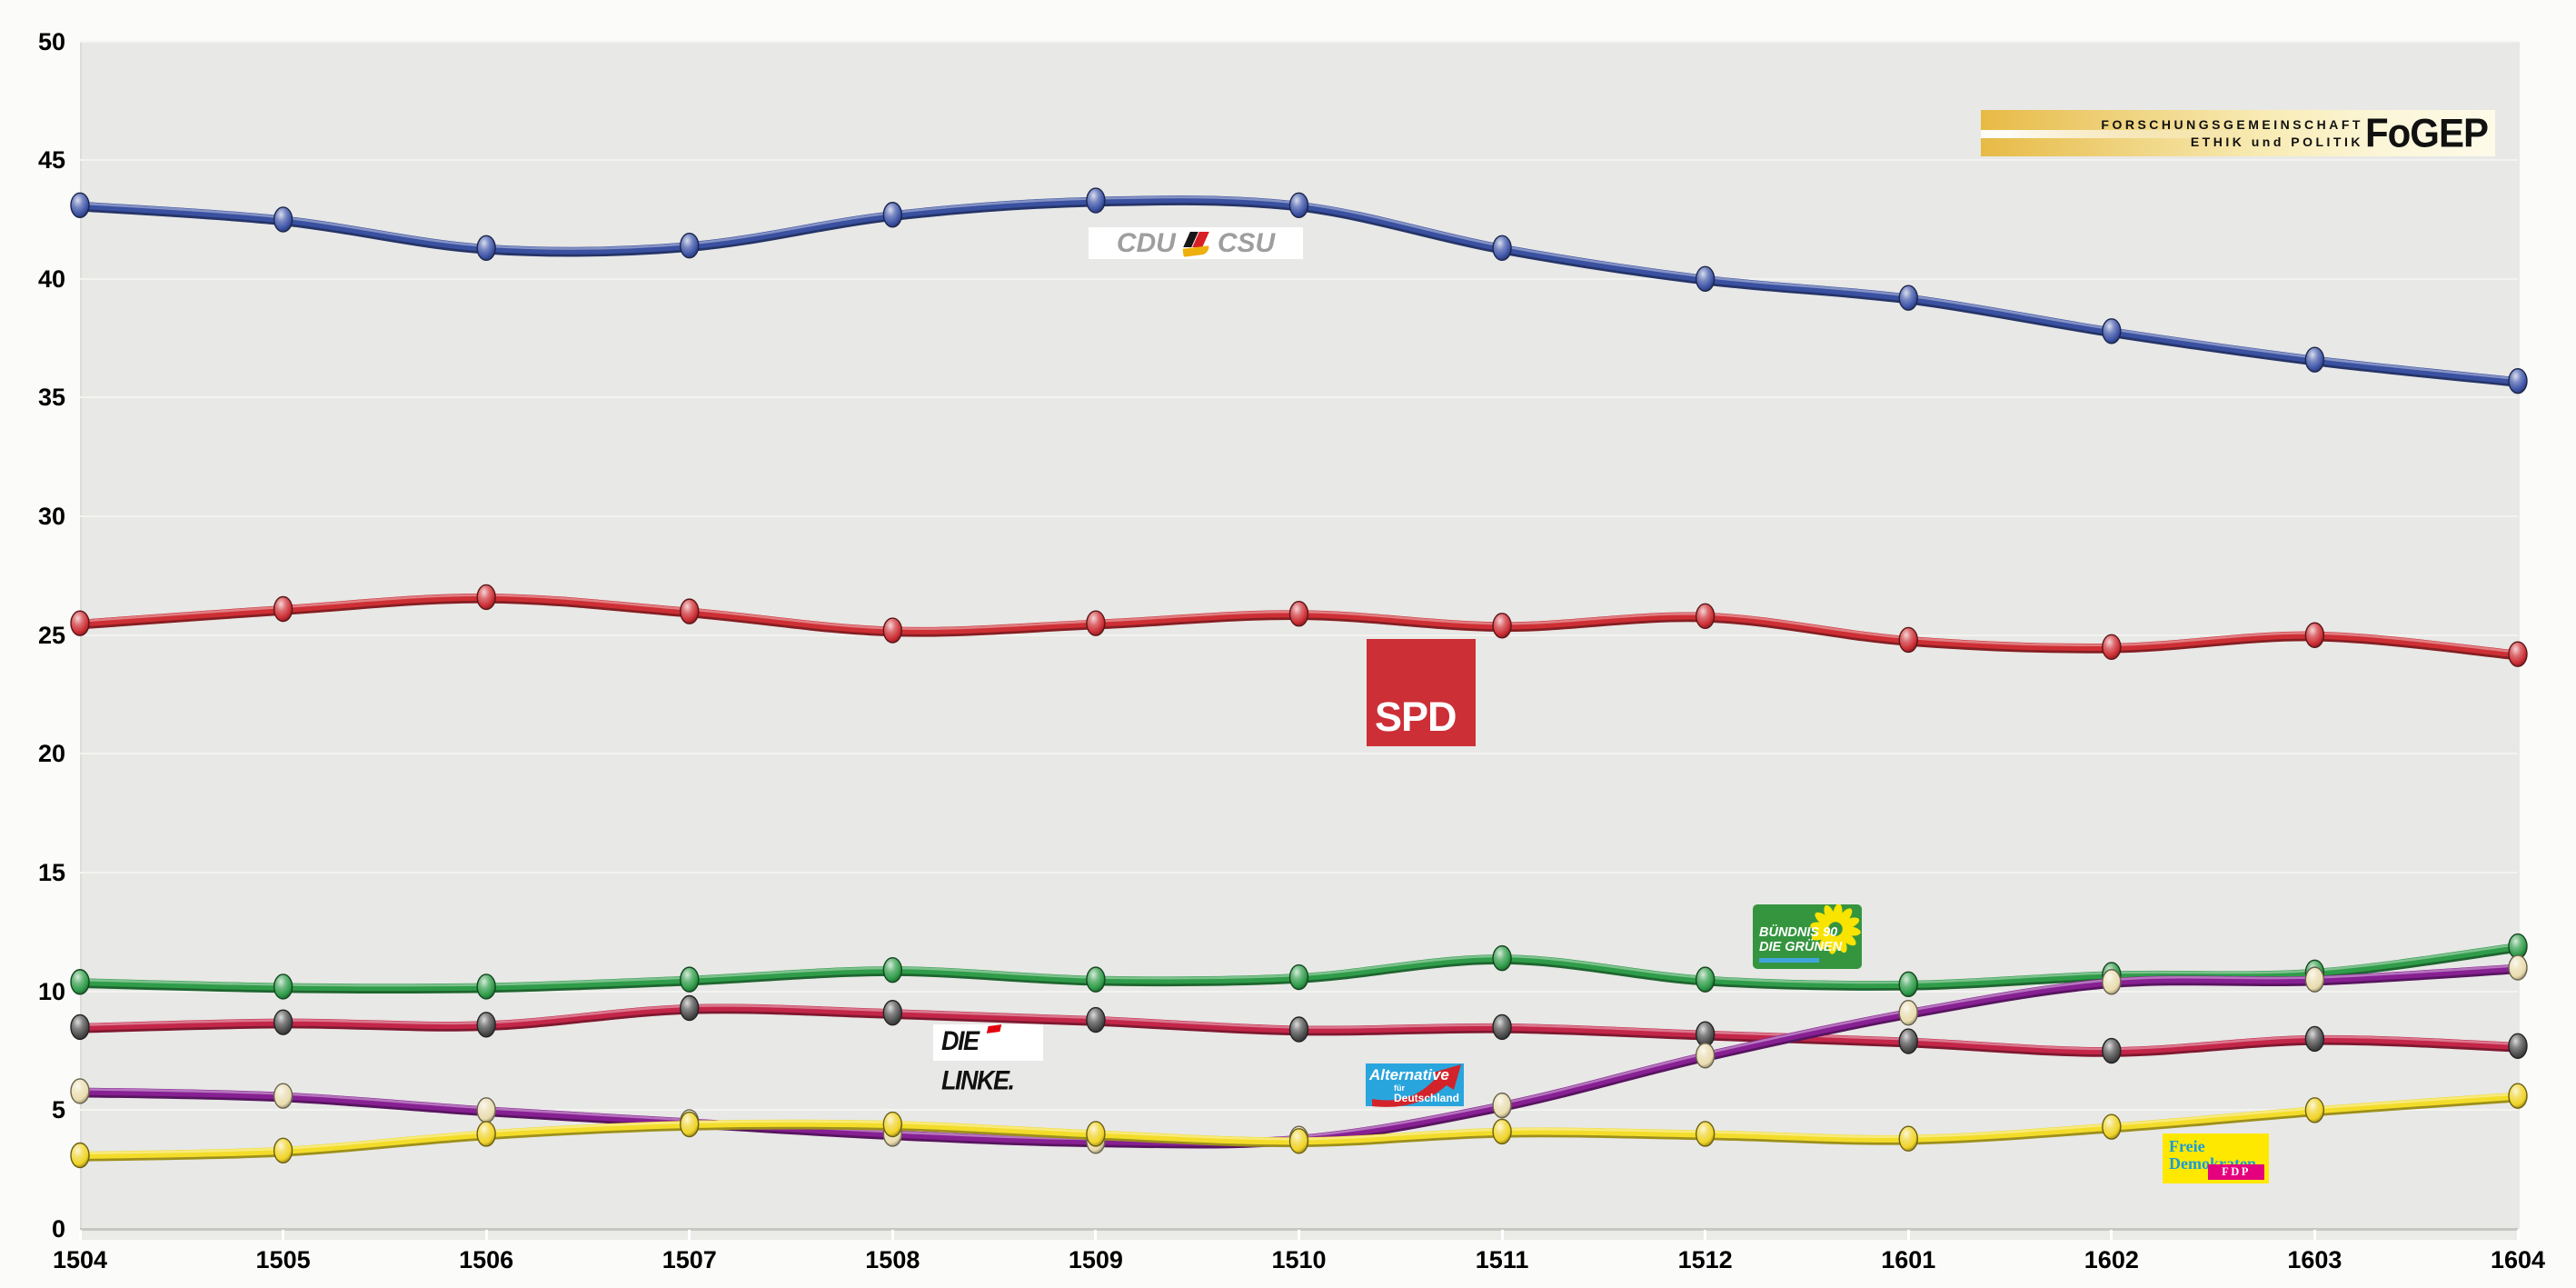  What do you see at coordinates (1801, 947) in the screenshot?
I see `gruene-label-line2: DIE GRÜNEN` at bounding box center [1801, 947].